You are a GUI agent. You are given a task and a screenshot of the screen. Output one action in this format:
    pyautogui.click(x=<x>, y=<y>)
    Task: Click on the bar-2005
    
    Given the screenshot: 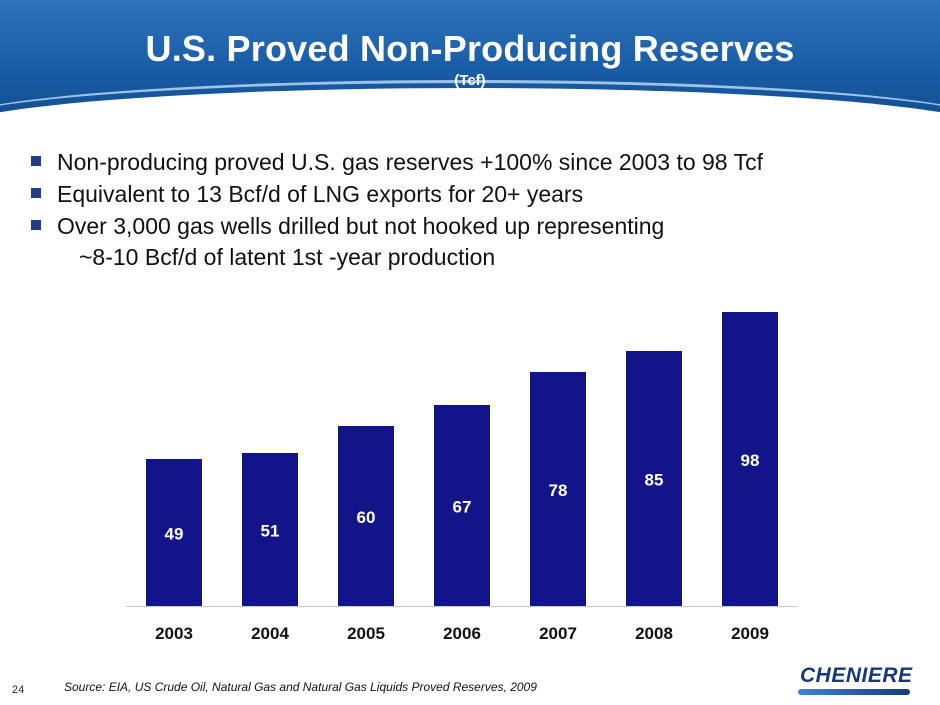 What is the action you would take?
    pyautogui.click(x=366, y=516)
    